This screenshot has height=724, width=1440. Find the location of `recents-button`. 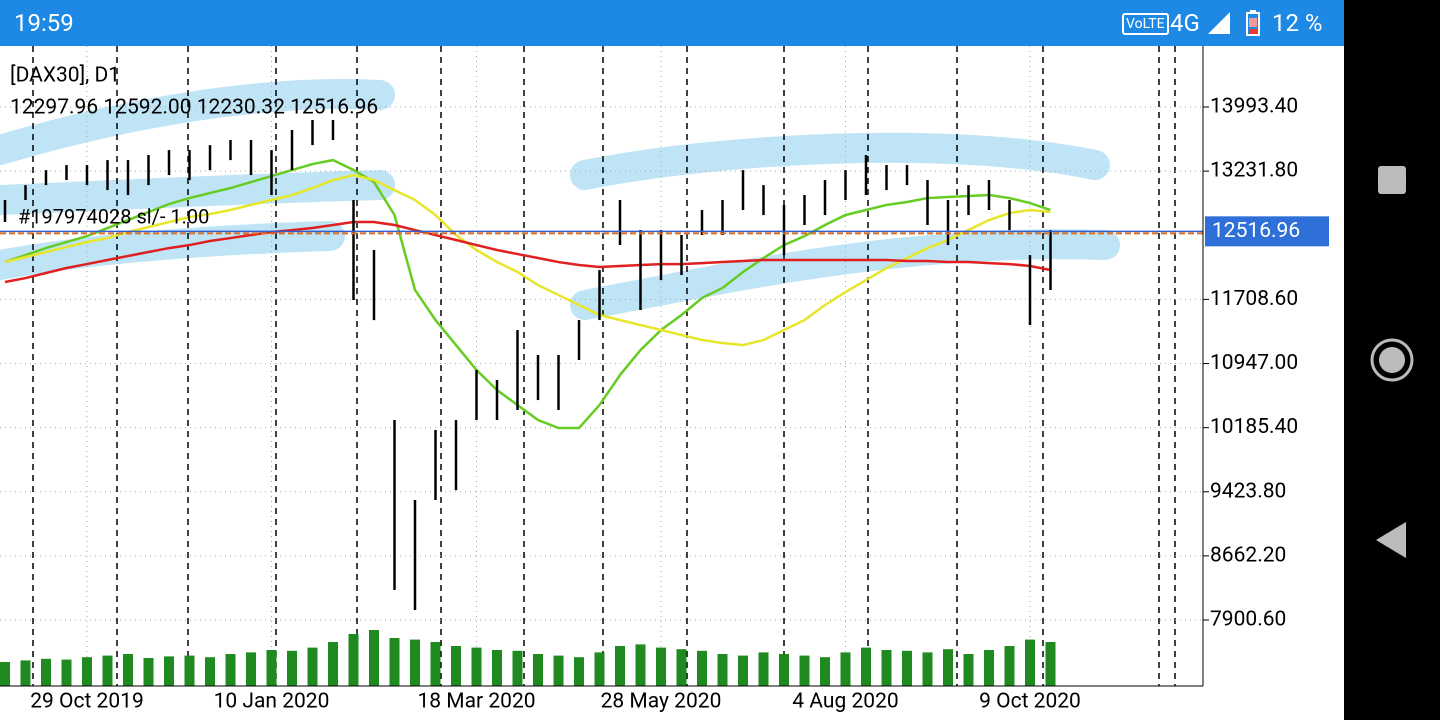

recents-button is located at coordinates (1392, 180).